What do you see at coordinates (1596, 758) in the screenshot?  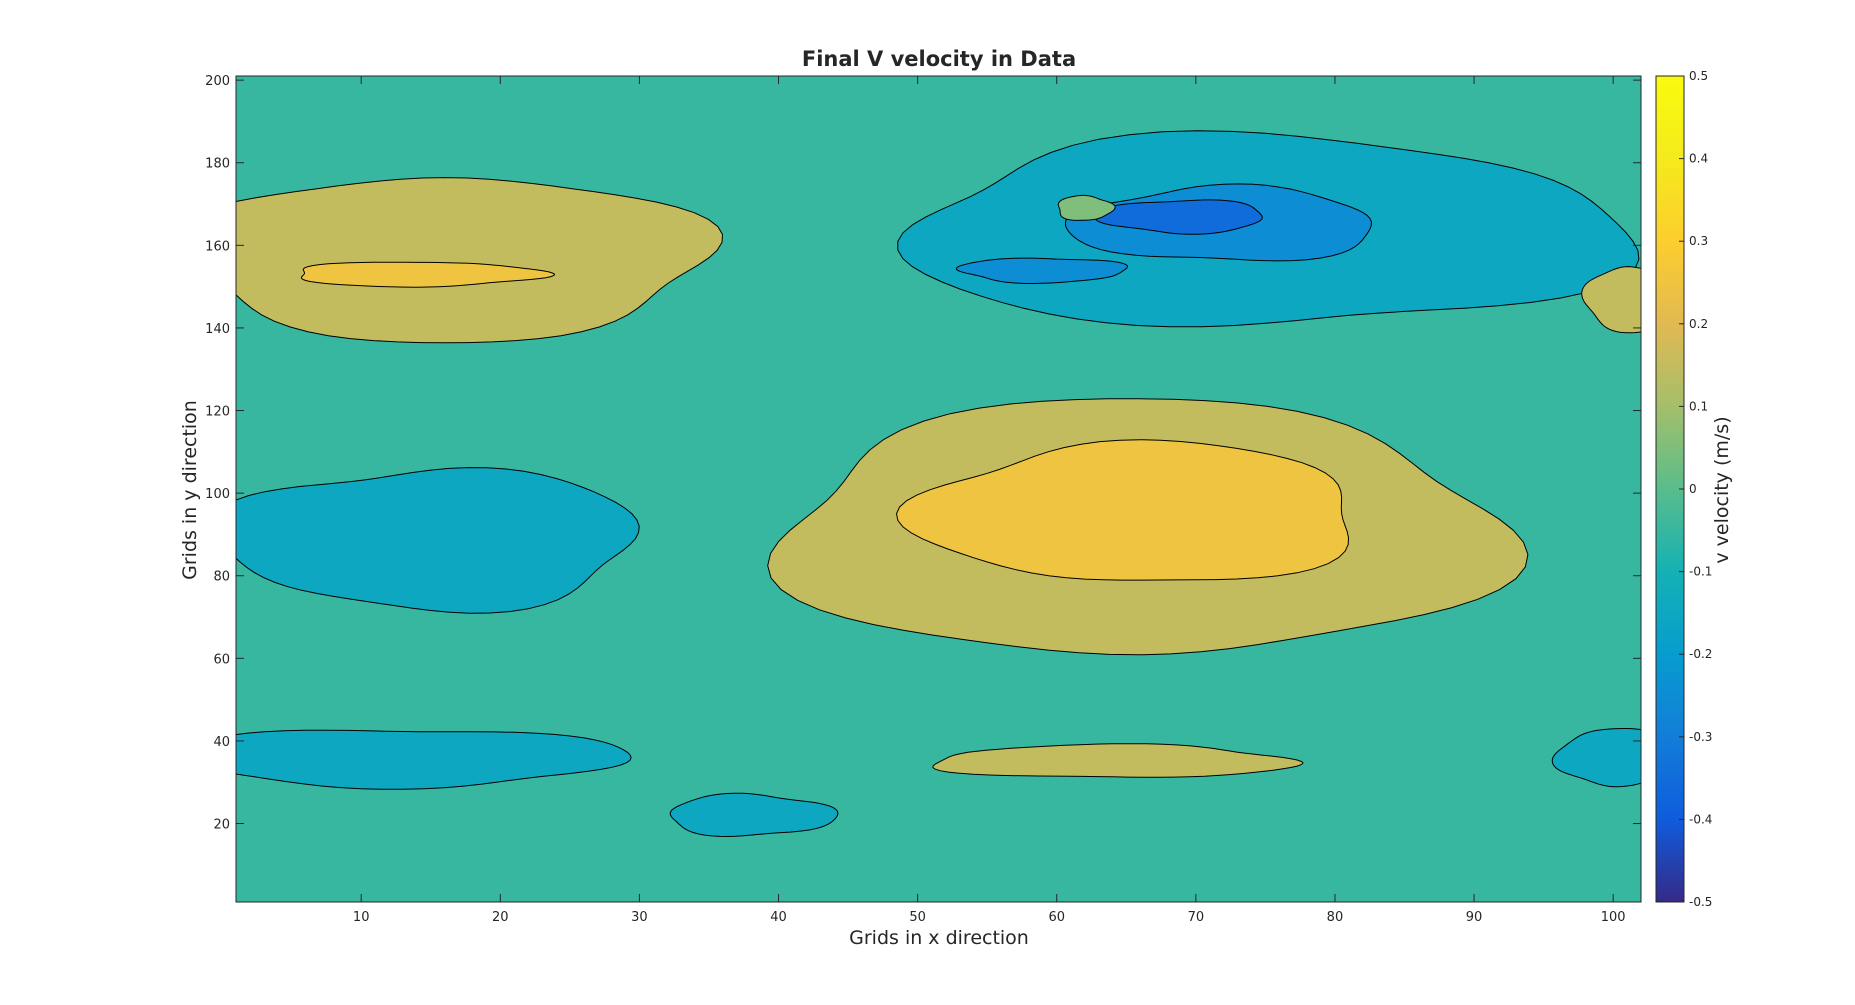 I see `contour-region-right-edge-low` at bounding box center [1596, 758].